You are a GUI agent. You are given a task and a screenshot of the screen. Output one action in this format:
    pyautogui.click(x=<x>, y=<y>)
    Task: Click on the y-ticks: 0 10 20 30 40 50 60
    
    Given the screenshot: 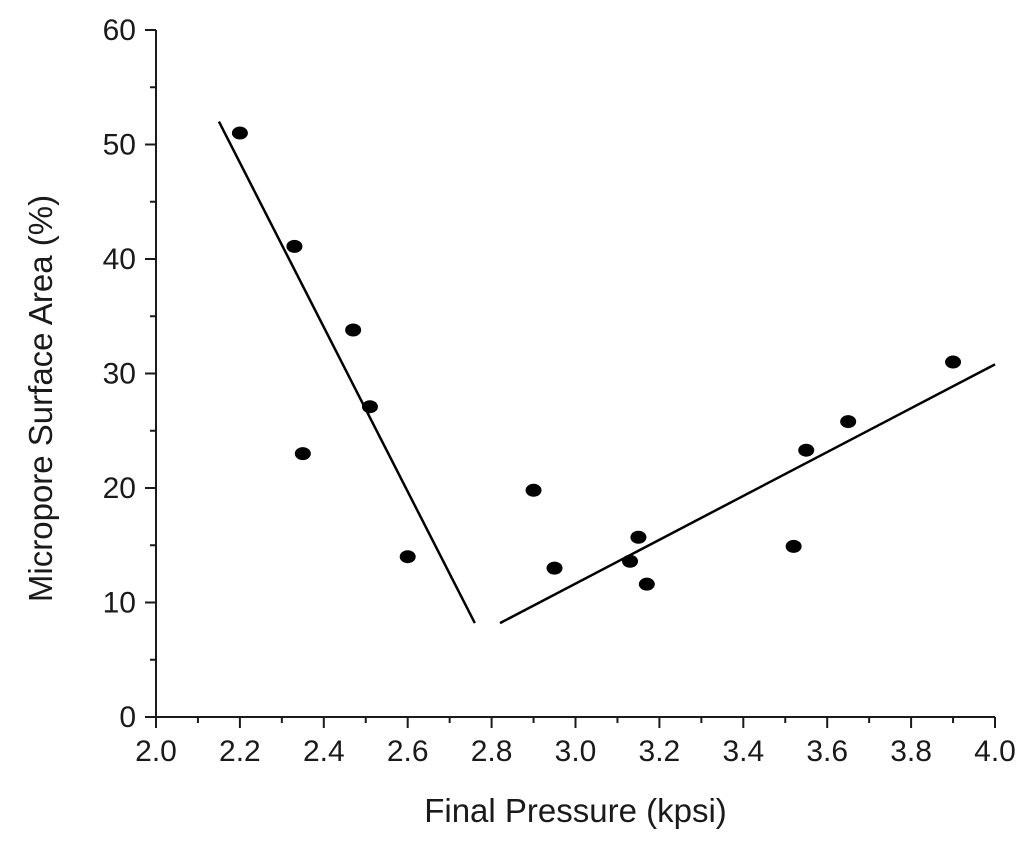 What is the action you would take?
    pyautogui.click(x=129, y=374)
    